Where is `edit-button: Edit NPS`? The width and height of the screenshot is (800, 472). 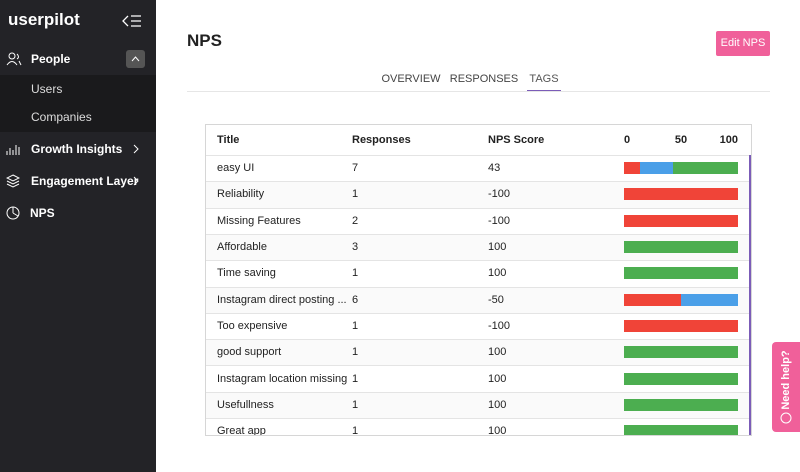
edit-button: Edit NPS is located at coordinates (743, 43).